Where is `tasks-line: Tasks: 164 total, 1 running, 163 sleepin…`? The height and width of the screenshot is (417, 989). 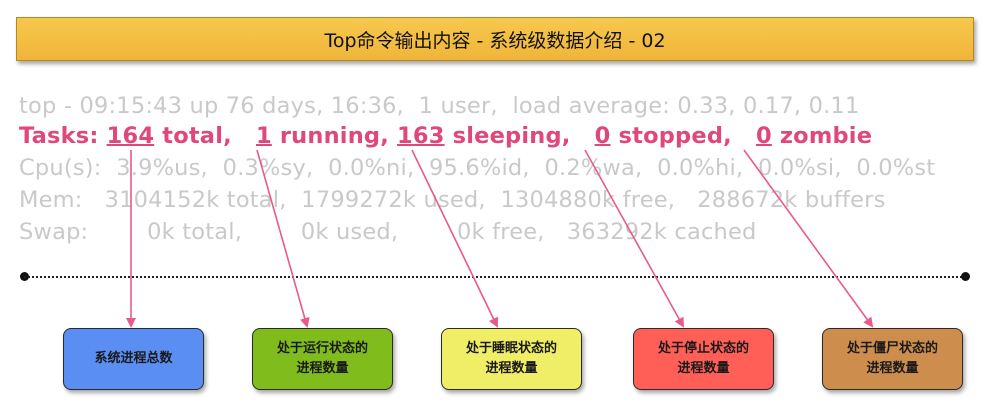 tasks-line: Tasks: 164 total, 1 running, 163 sleepin… is located at coordinates (445, 136).